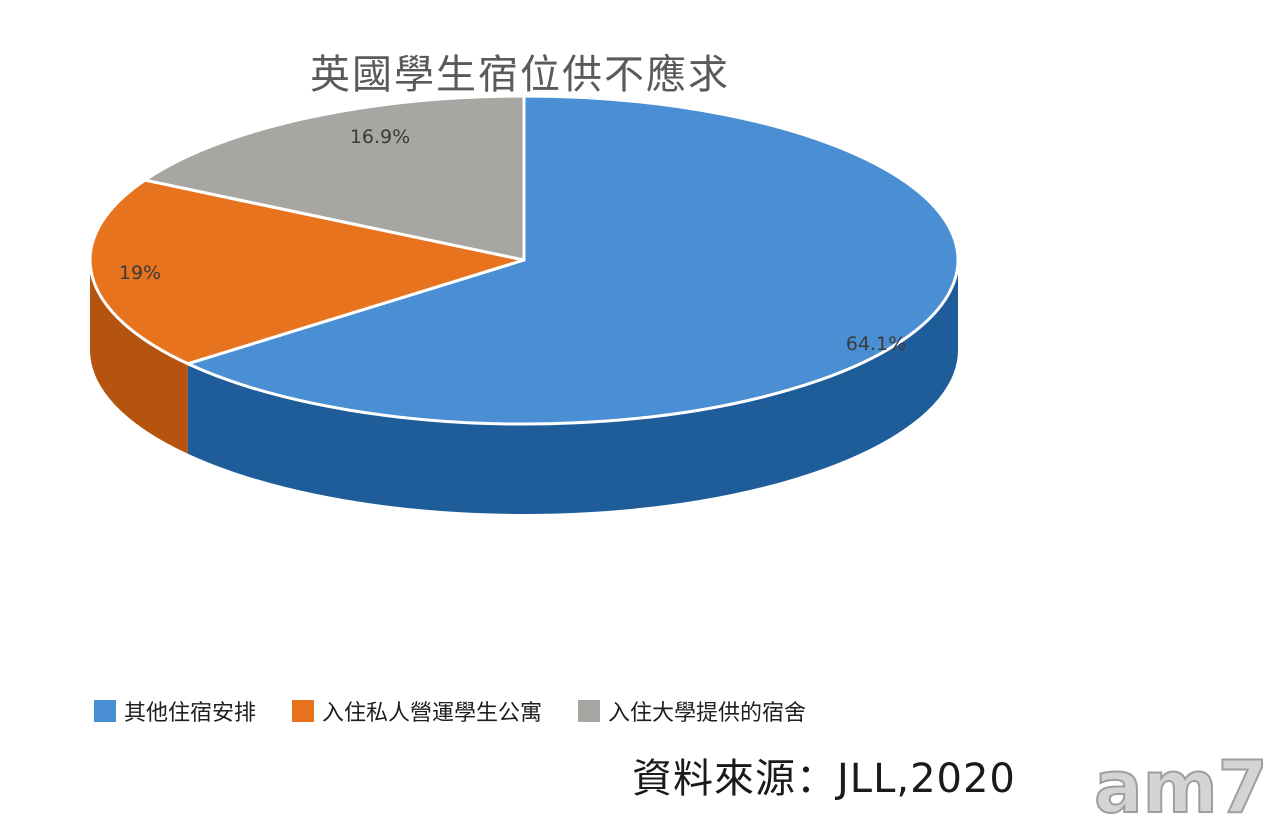  What do you see at coordinates (824, 779) in the screenshot?
I see `source-note: 資料來源：JLL,2020` at bounding box center [824, 779].